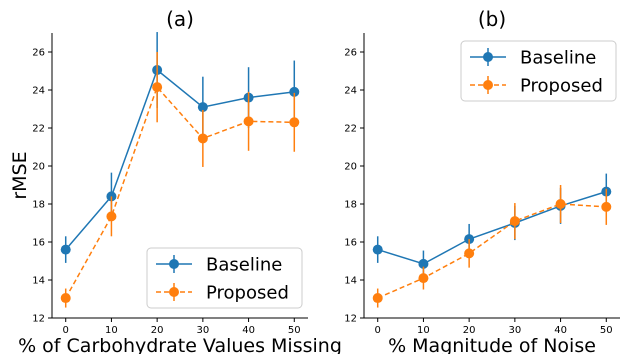 The height and width of the screenshot is (354, 622). Describe the element at coordinates (492, 344) in the screenshot. I see `x-axis-label: % Magnitude of Noise` at that location.